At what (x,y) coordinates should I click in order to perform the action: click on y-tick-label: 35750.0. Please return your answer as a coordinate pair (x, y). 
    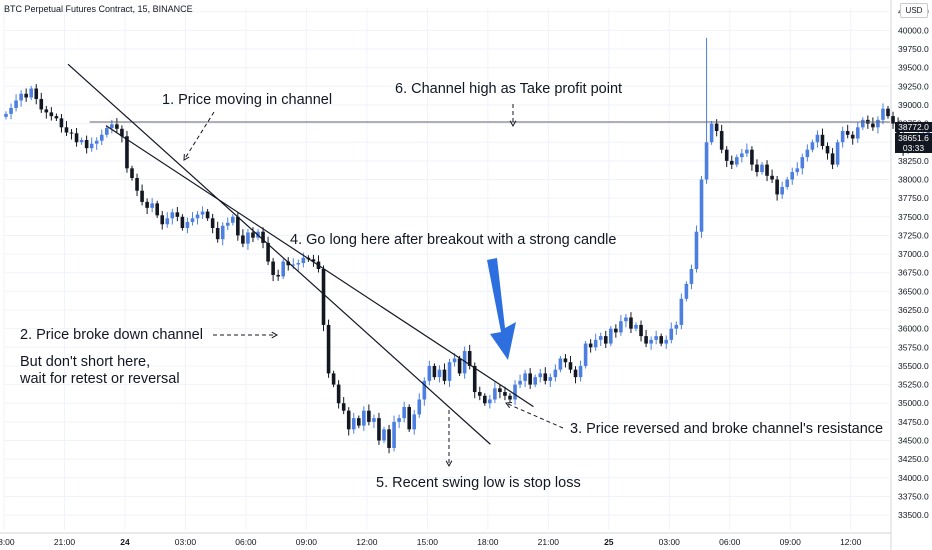
    Looking at the image, I should click on (913, 347).